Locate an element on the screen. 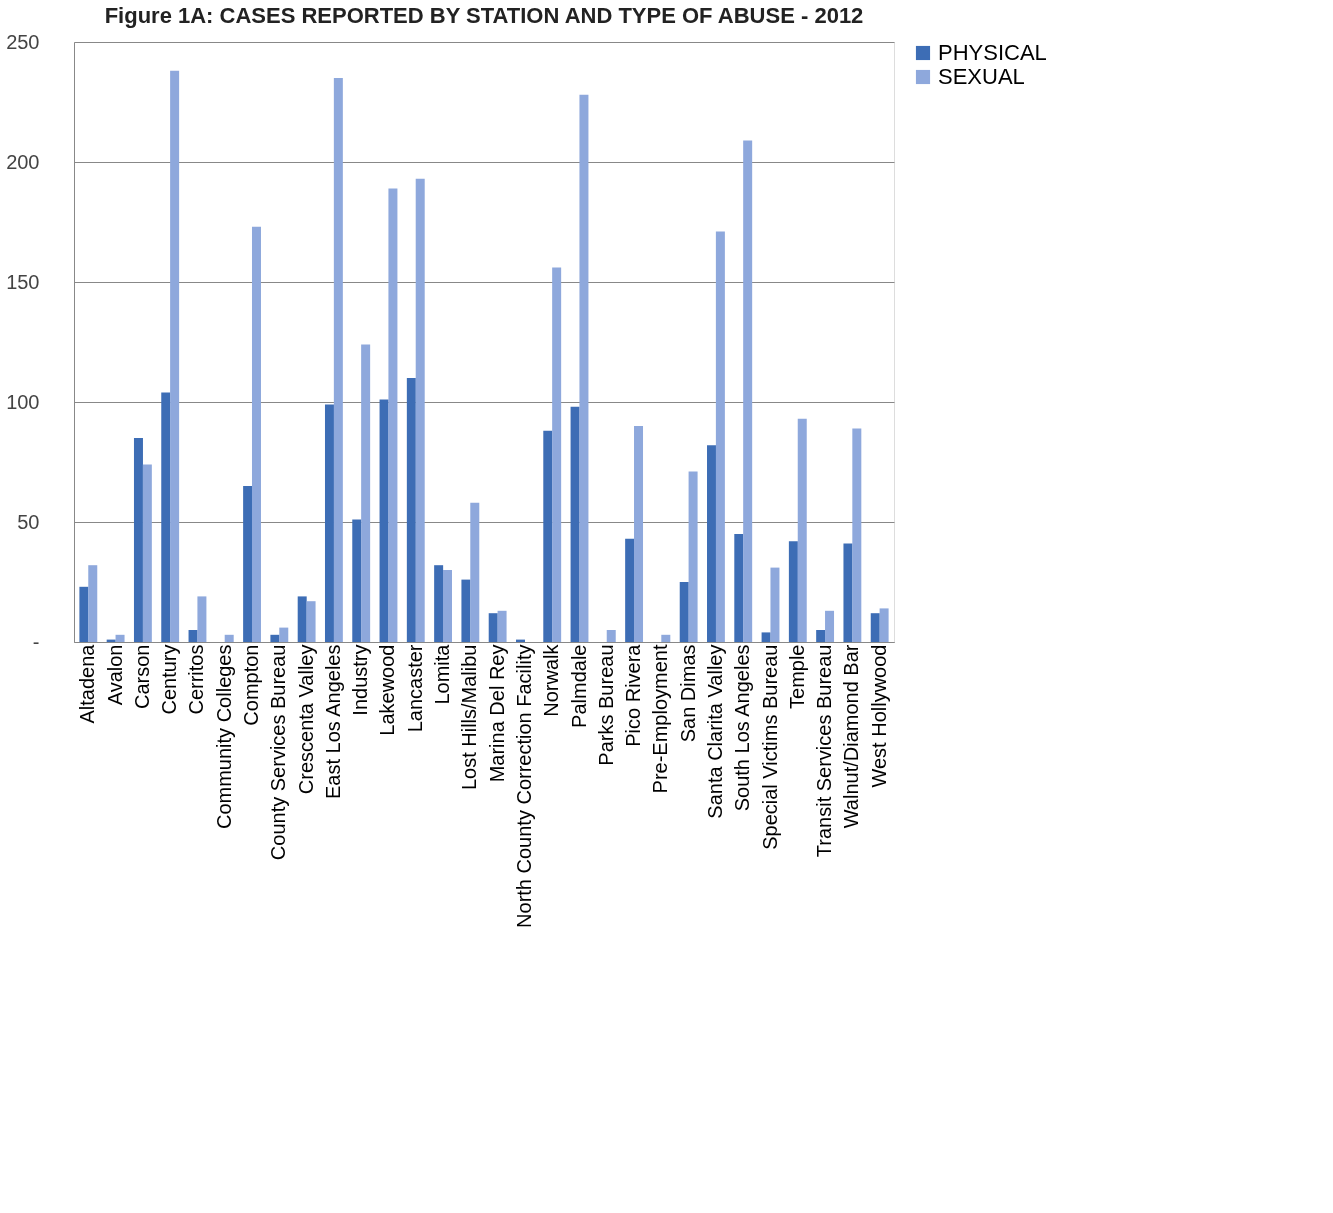 The height and width of the screenshot is (1213, 1333). y-tick-label: - is located at coordinates (36, 641).